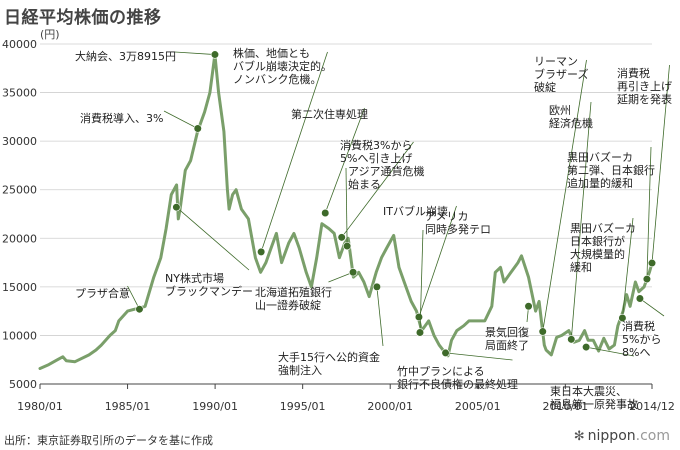 The image size is (680, 450). What do you see at coordinates (644, 86) in the screenshot?
I see `annotation-label-20: 消費税再引き上げ延期を発表` at bounding box center [644, 86].